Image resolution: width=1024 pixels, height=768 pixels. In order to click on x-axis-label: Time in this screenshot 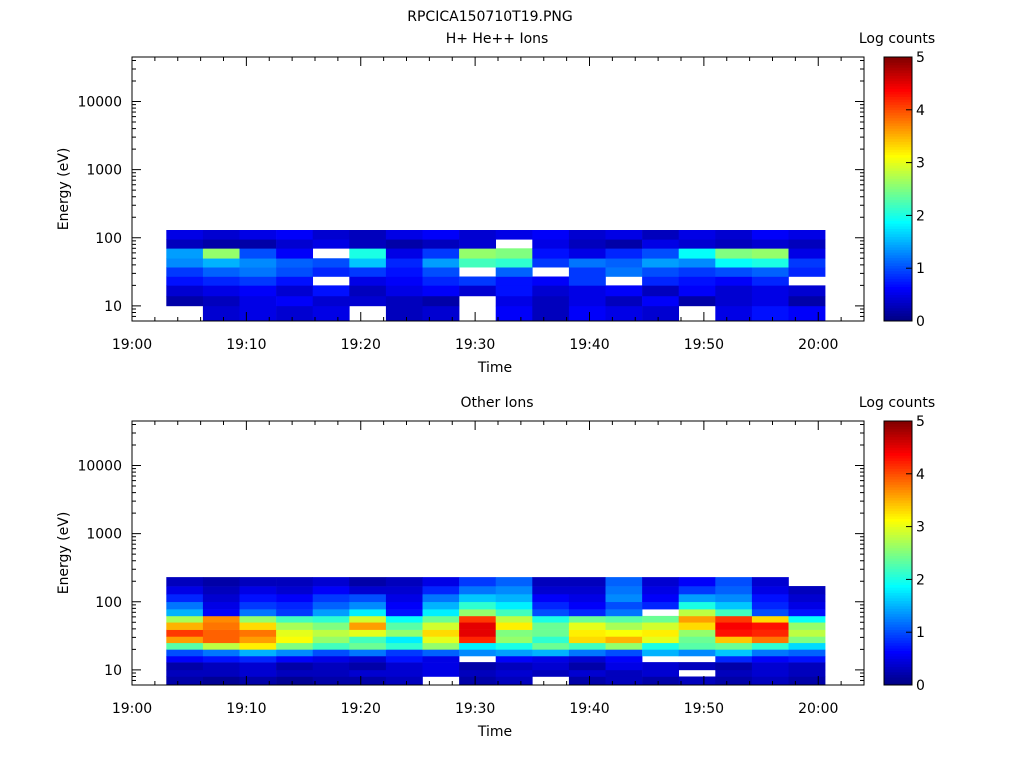, I will do `click(494, 732)`.